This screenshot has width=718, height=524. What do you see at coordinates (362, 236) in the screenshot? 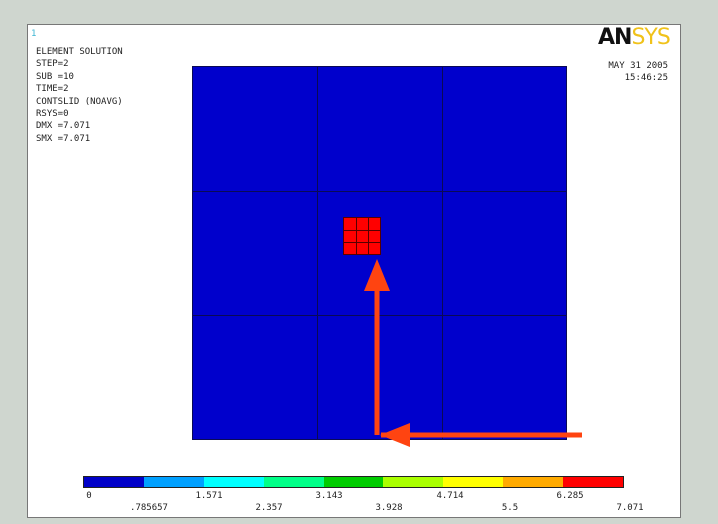
I see `contact-region` at bounding box center [362, 236].